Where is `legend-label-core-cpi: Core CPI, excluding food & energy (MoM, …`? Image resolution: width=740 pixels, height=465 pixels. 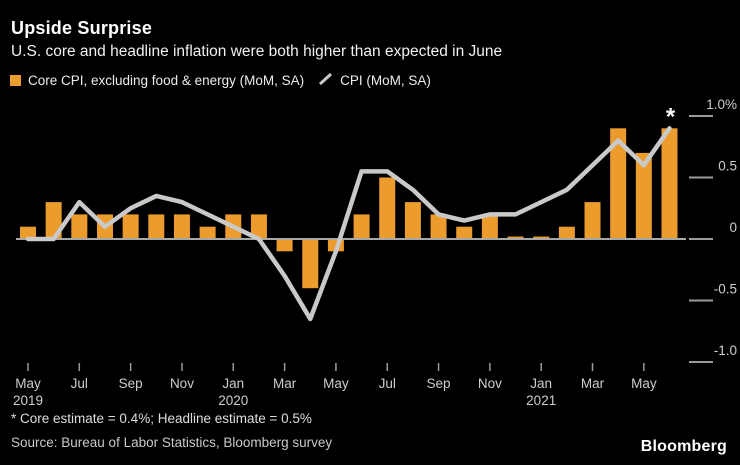 legend-label-core-cpi: Core CPI, excluding food & energy (MoM, … is located at coordinates (166, 80).